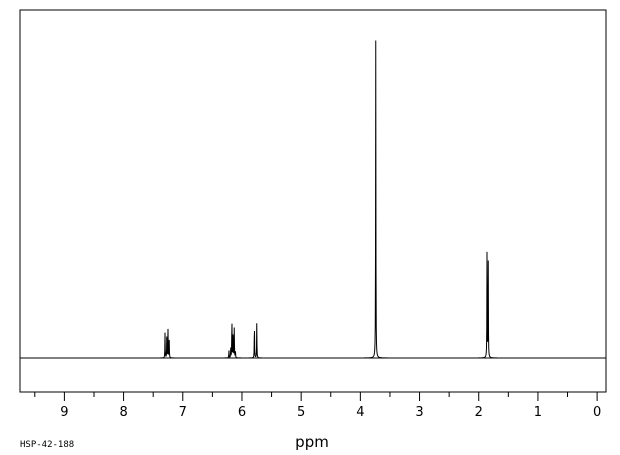 The height and width of the screenshot is (455, 620). I want to click on x-axis: 9 8 7 6 5 4 3 2 1 0, so click(317, 406).